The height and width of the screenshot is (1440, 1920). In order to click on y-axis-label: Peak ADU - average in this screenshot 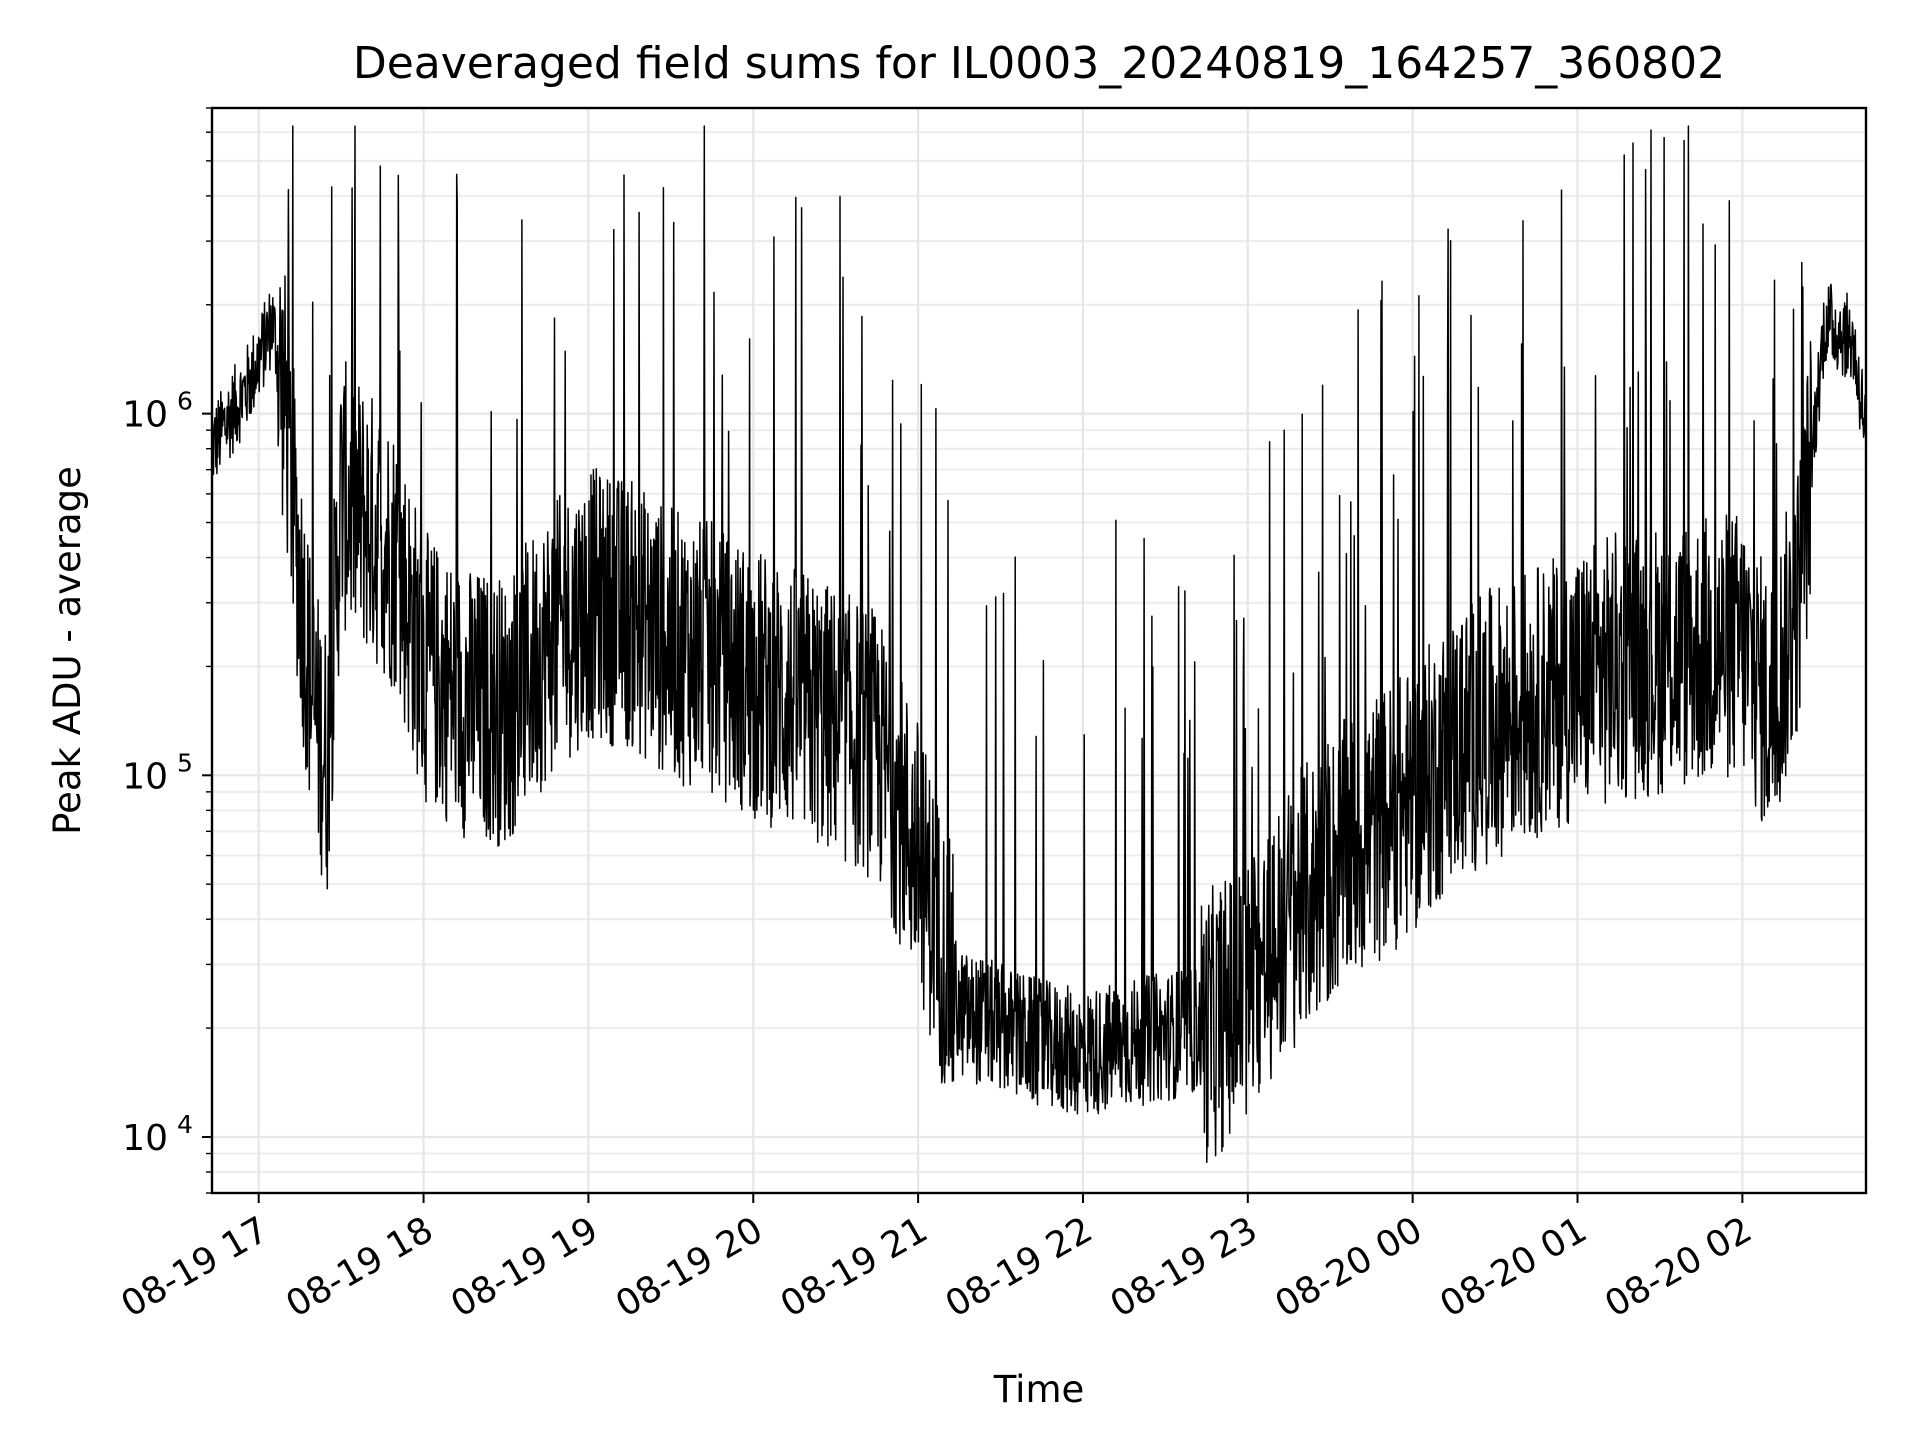, I will do `click(67, 650)`.